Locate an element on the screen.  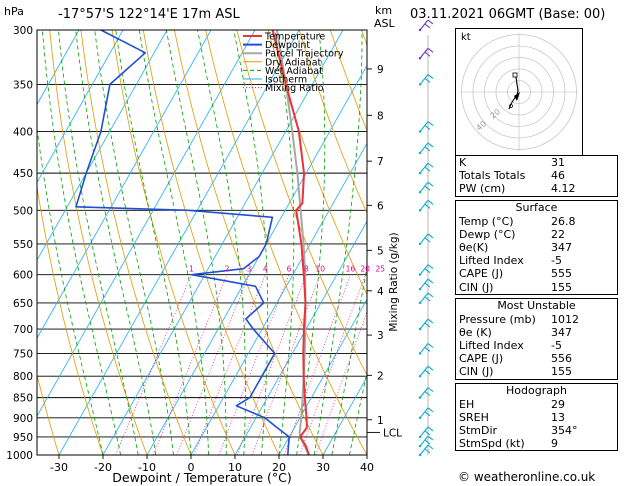
km-tick-label: 4 is located at coordinates (380, 292).